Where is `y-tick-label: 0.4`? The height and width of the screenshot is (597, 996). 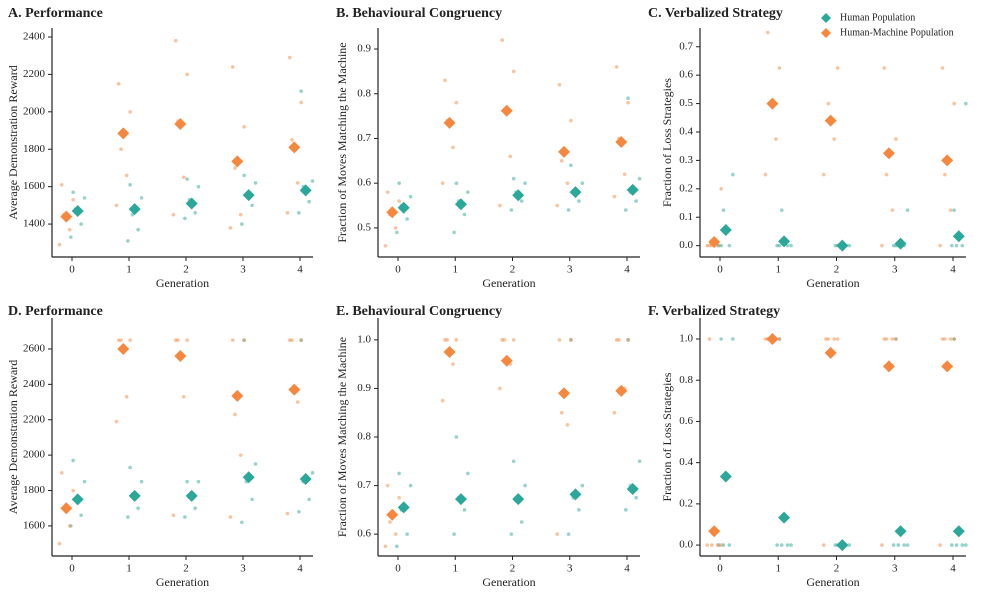 y-tick-label: 0.4 is located at coordinates (686, 132).